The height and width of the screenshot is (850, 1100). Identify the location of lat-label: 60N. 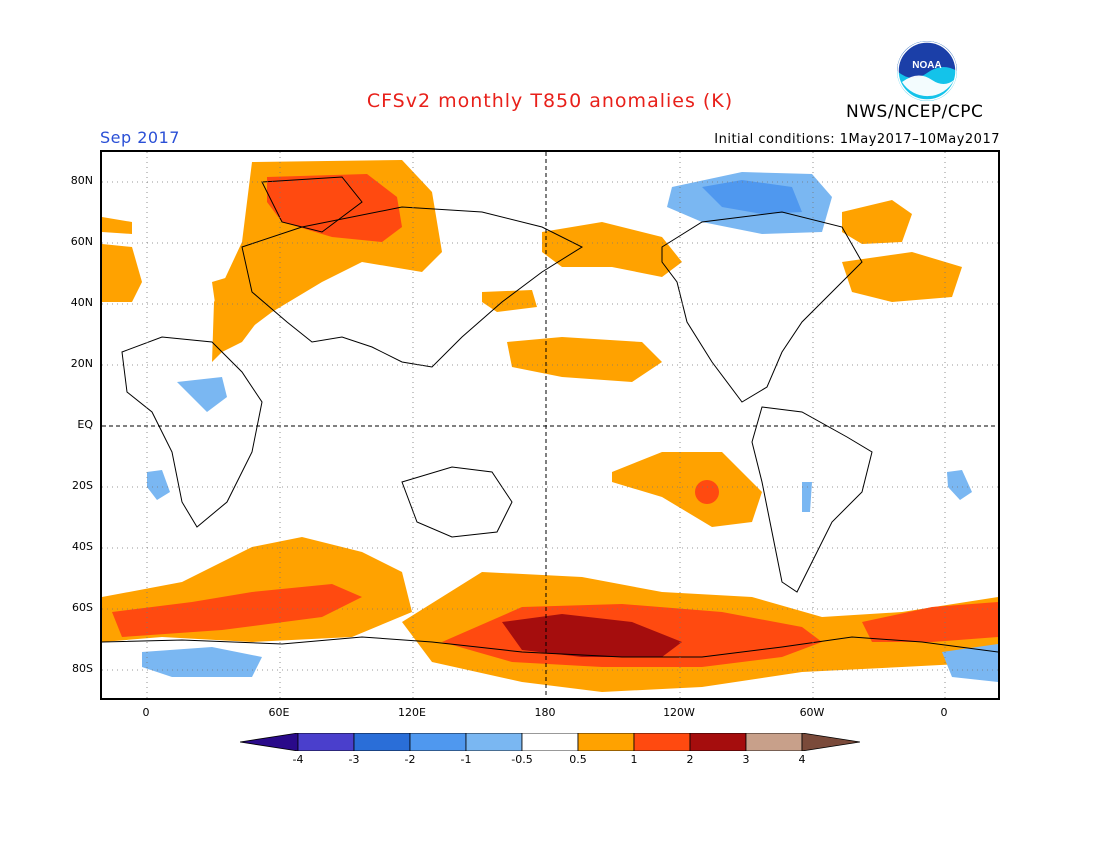
(81, 241).